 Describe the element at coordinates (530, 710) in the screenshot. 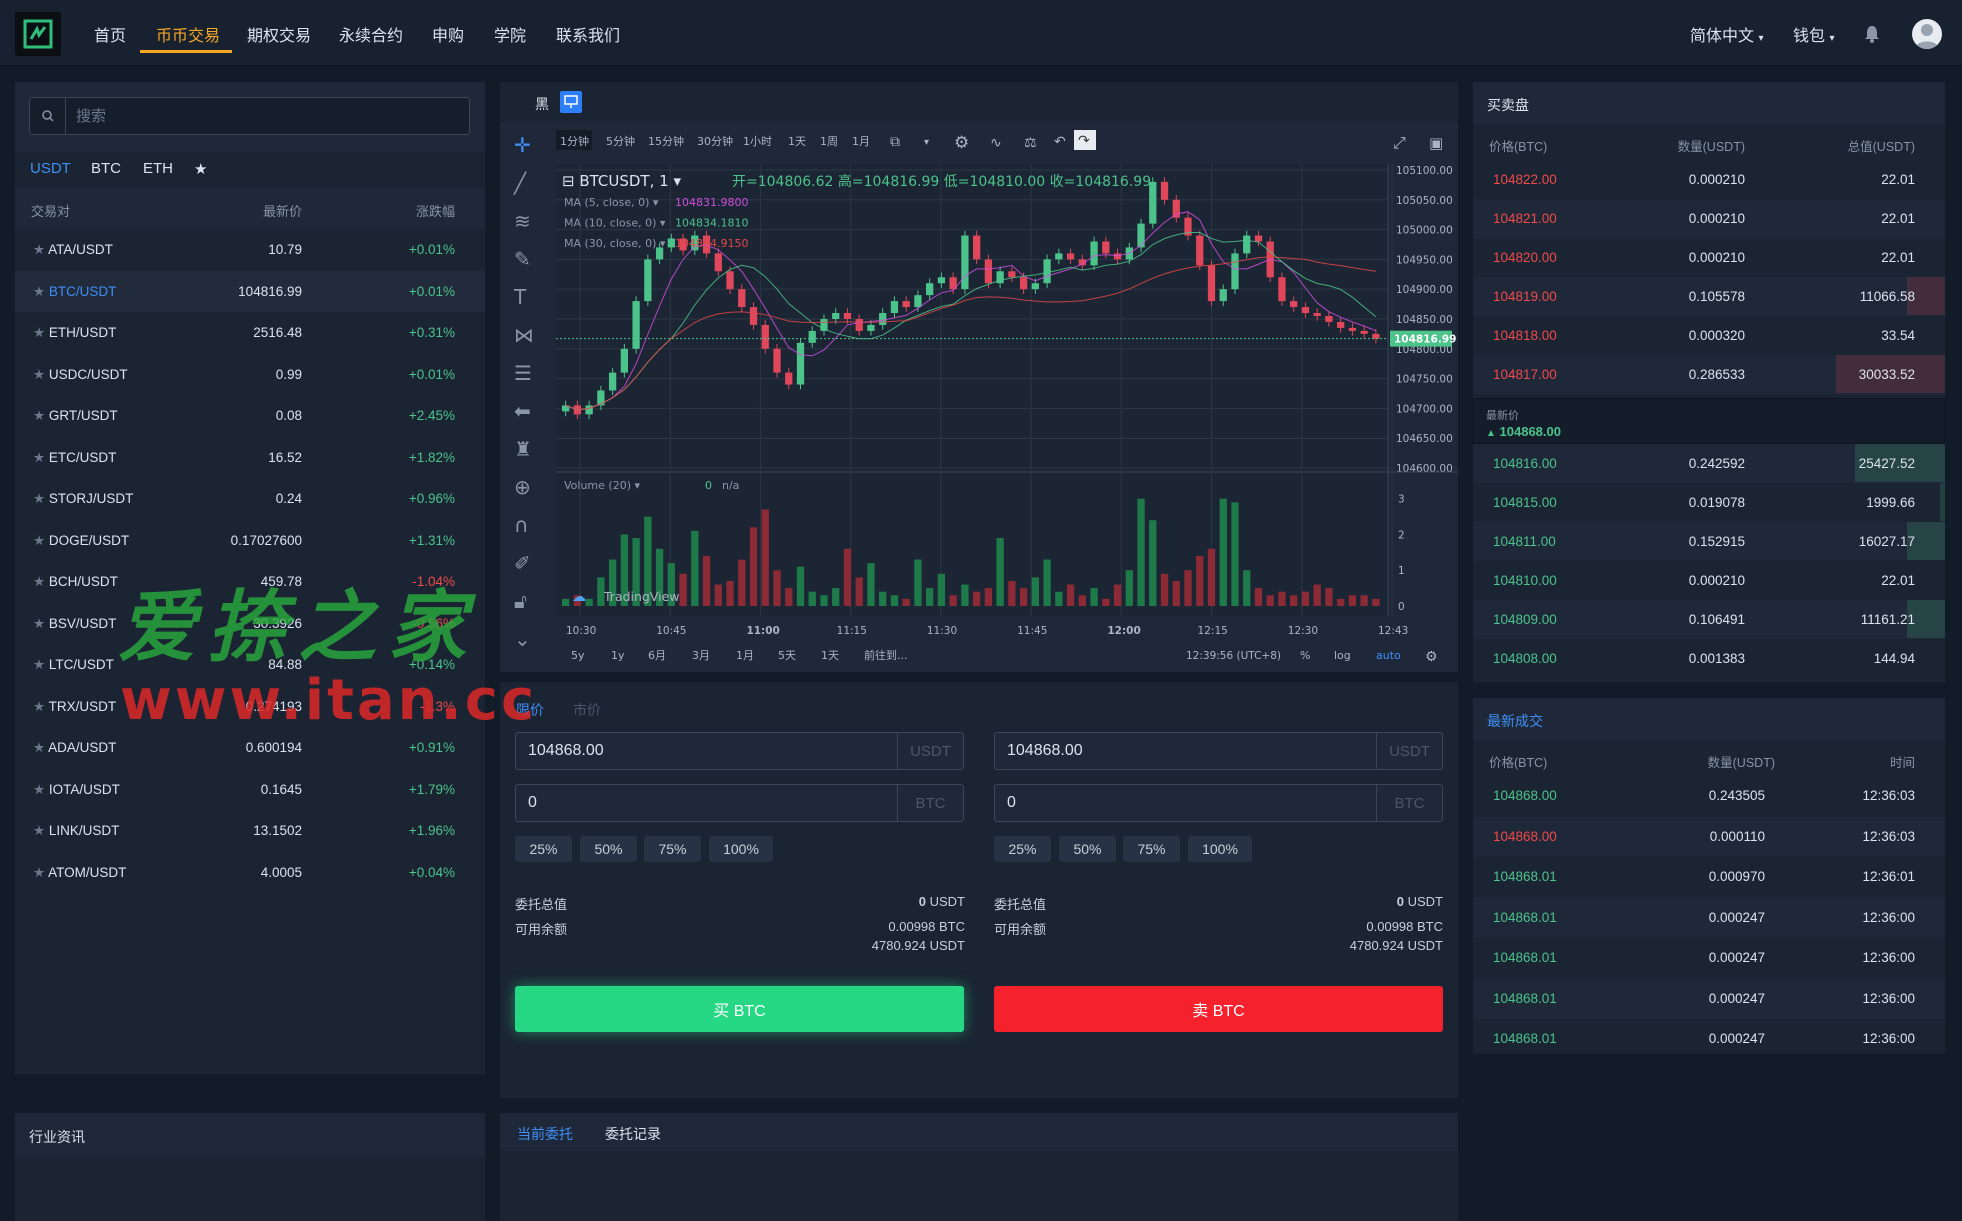

I see `tab-limit-order: 限价` at that location.